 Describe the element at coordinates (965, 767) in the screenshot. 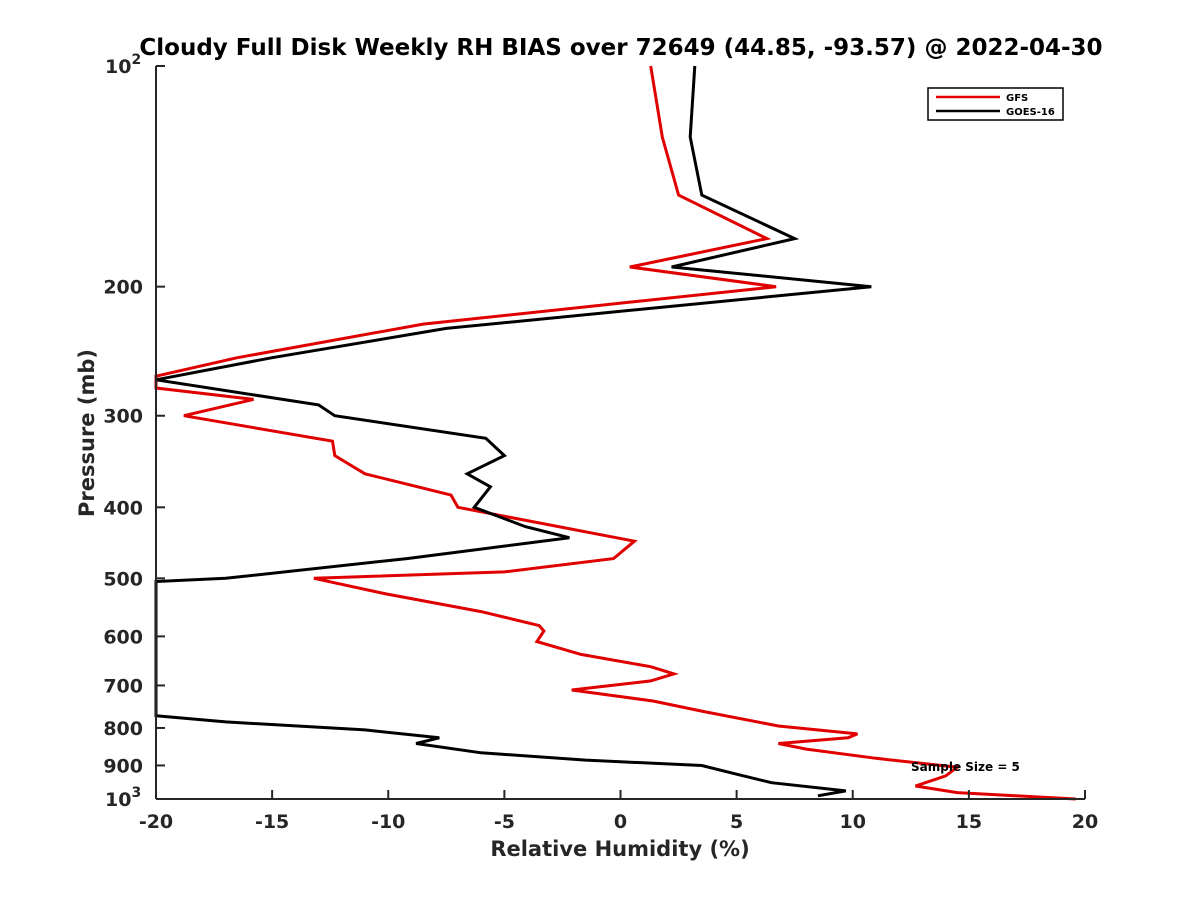

I see `sample-size-annotation: Sample Size = 5` at that location.